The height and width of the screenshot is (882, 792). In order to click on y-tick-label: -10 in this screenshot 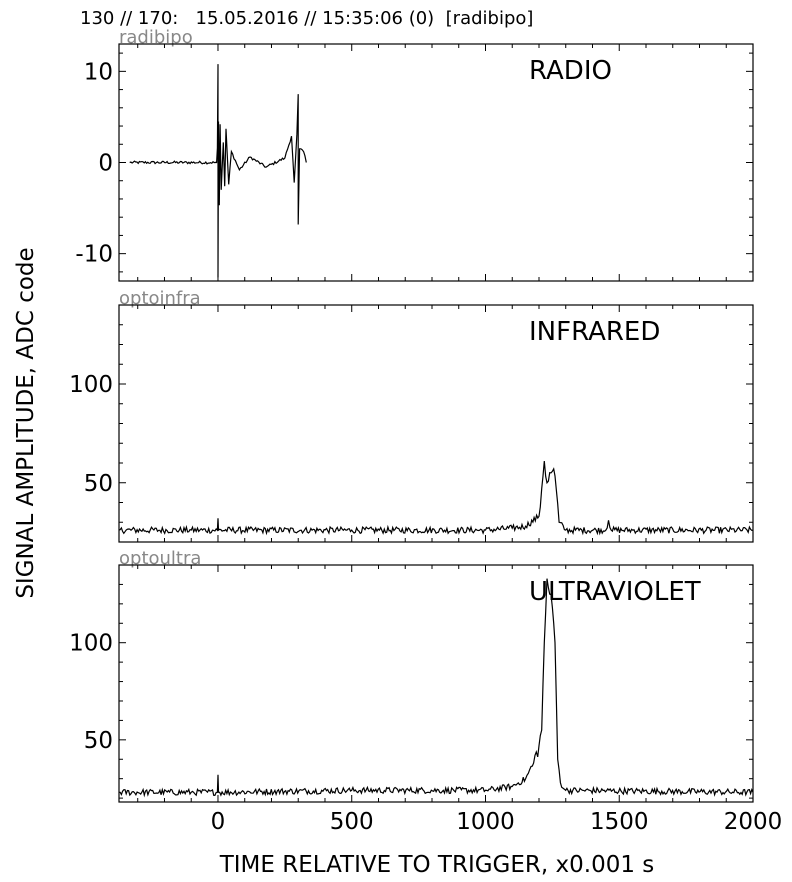, I will do `click(94, 255)`.